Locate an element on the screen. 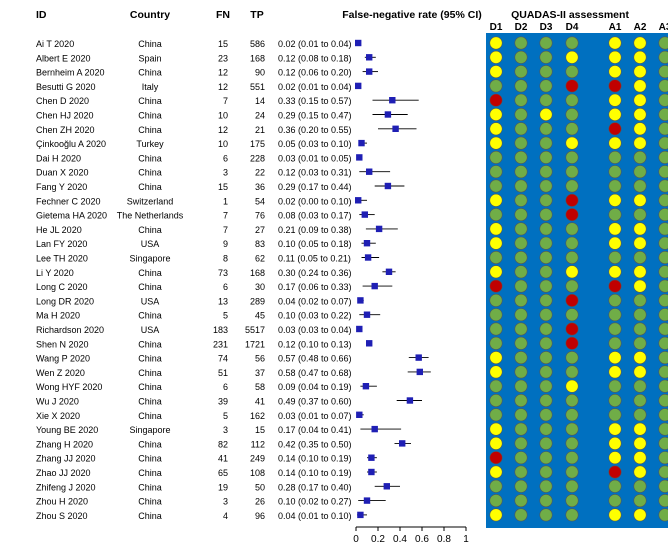  study-tp: 54 is located at coordinates (260, 201).